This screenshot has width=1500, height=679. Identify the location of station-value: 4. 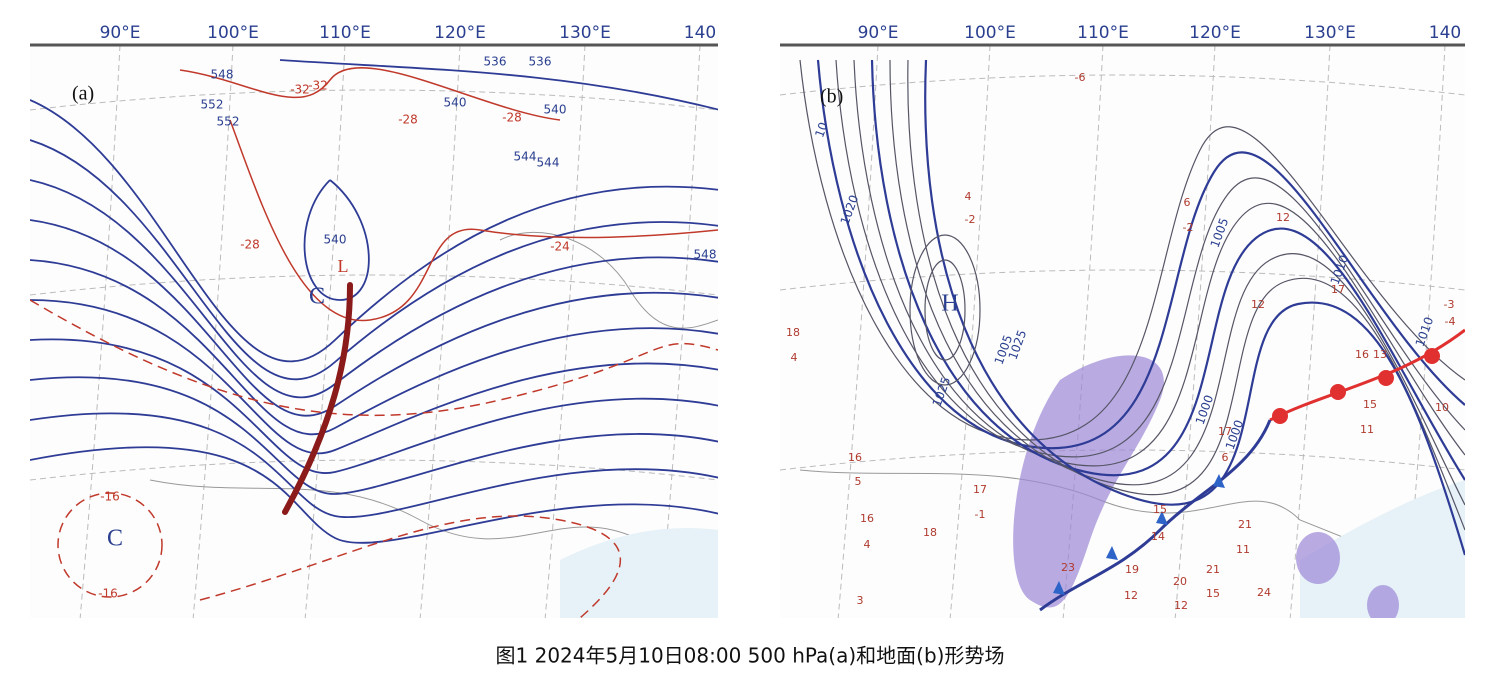
(867, 544).